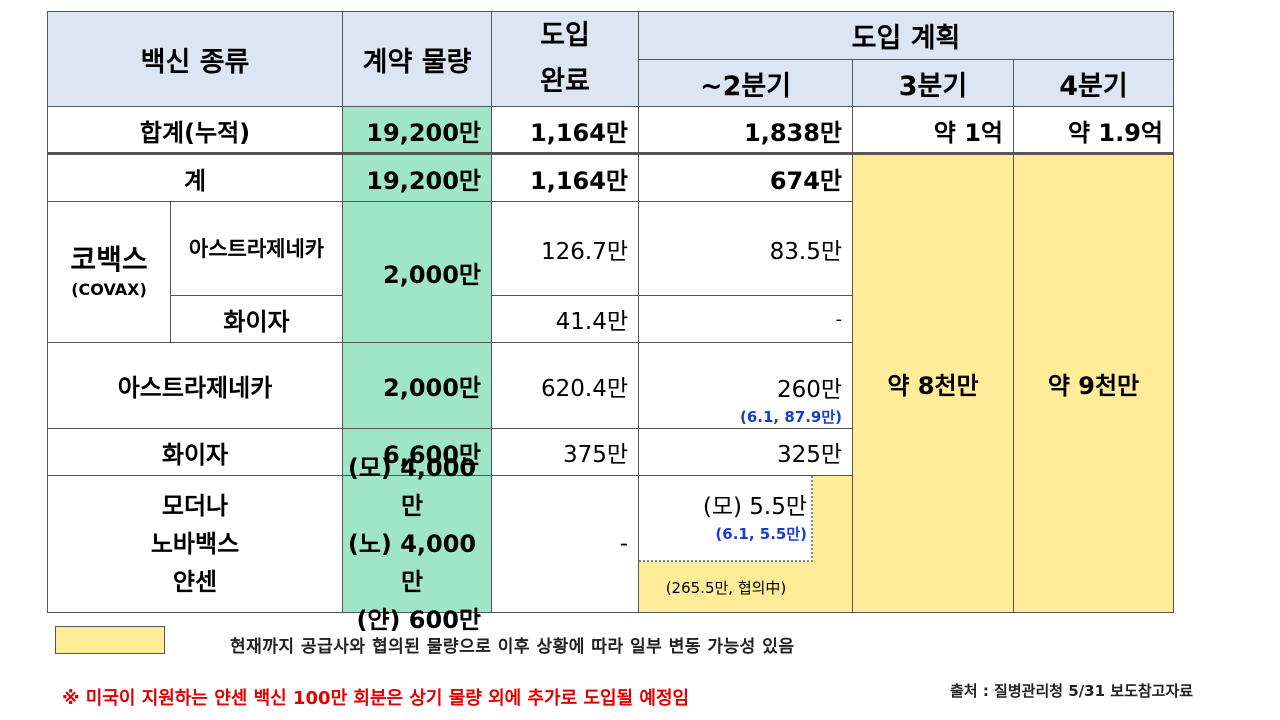 The width and height of the screenshot is (1280, 720). Describe the element at coordinates (417, 452) in the screenshot. I see `pfizer-contract: 6,600만` at that location.